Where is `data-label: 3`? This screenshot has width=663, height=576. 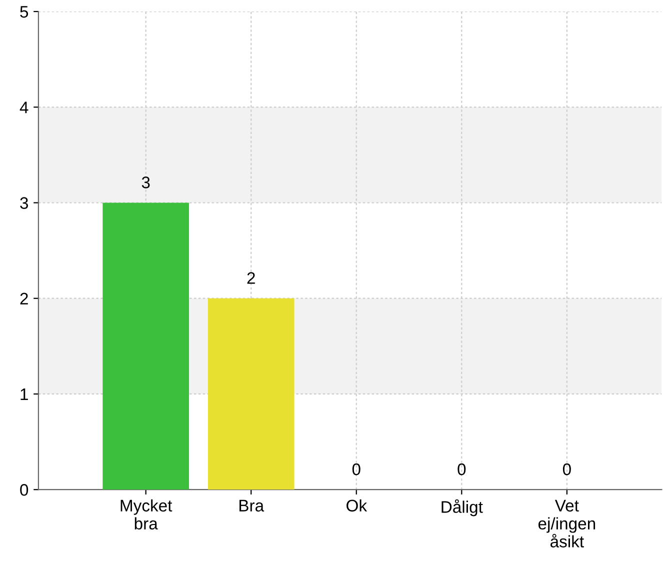 data-label: 3 is located at coordinates (146, 182).